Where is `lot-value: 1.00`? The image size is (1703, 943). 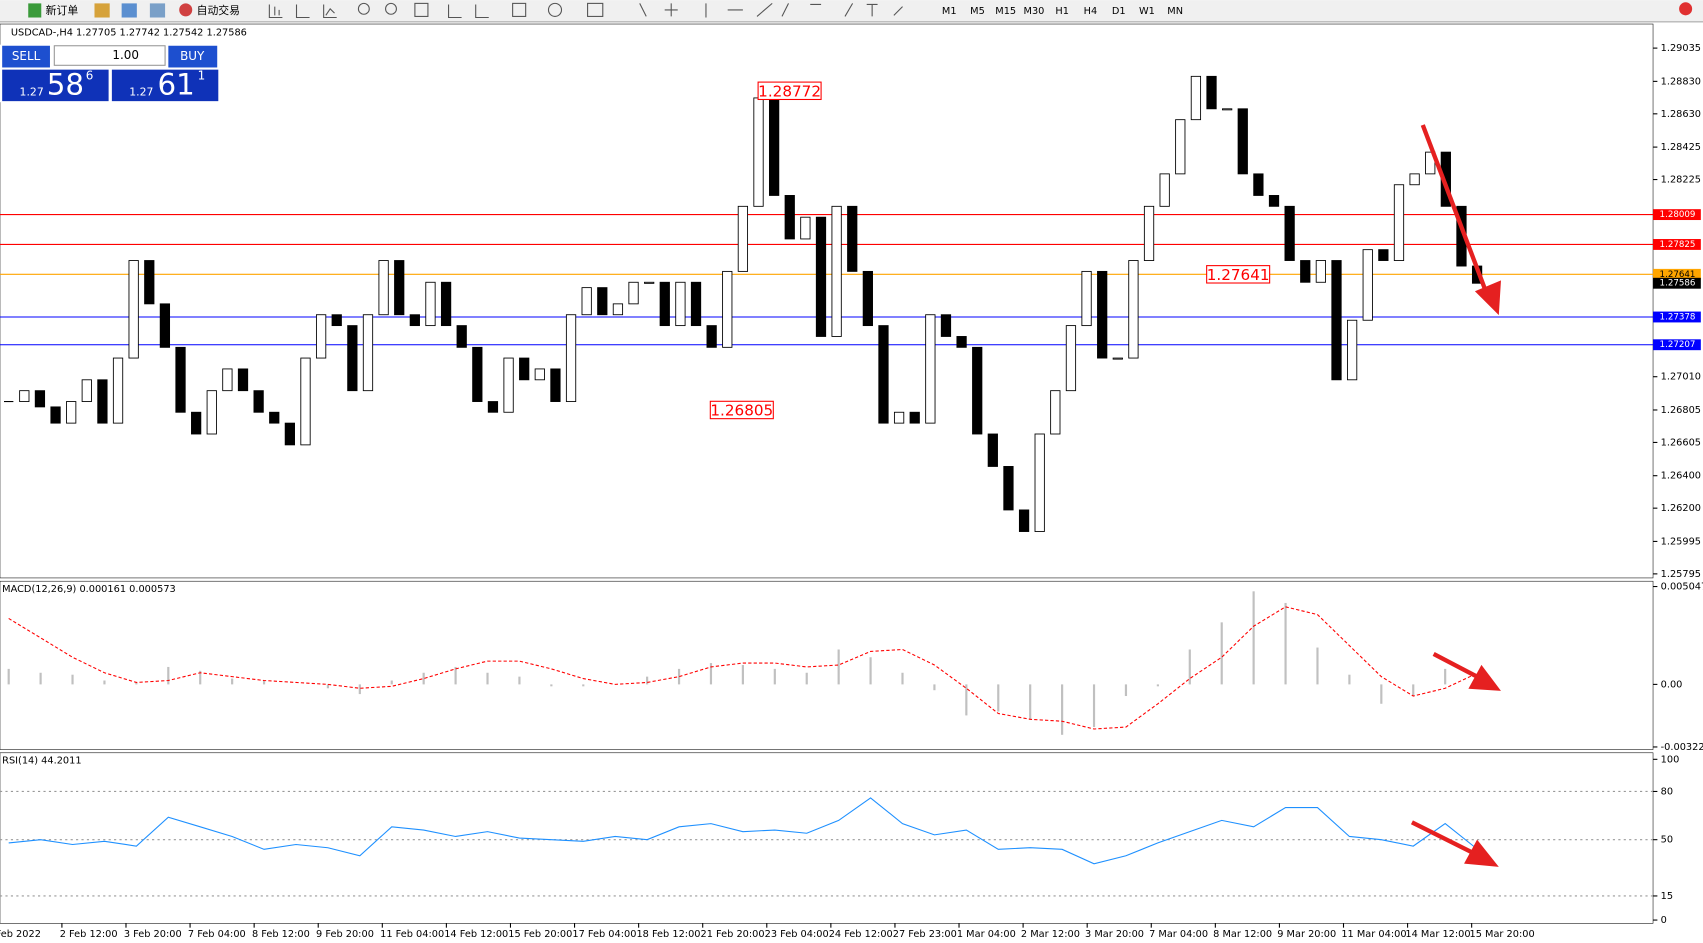
lot-value: 1.00 is located at coordinates (125, 55).